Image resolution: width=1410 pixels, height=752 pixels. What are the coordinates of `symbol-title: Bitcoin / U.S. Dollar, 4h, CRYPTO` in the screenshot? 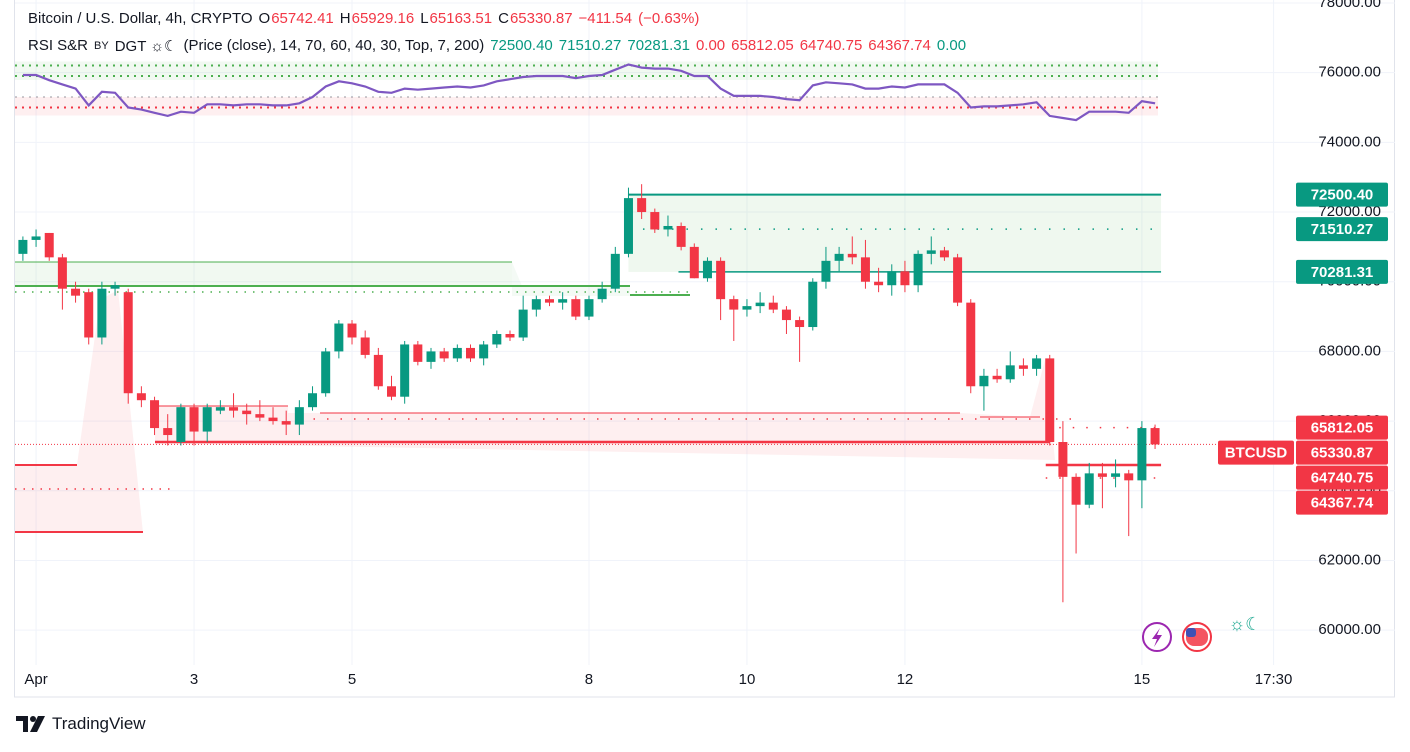 It's located at (140, 18).